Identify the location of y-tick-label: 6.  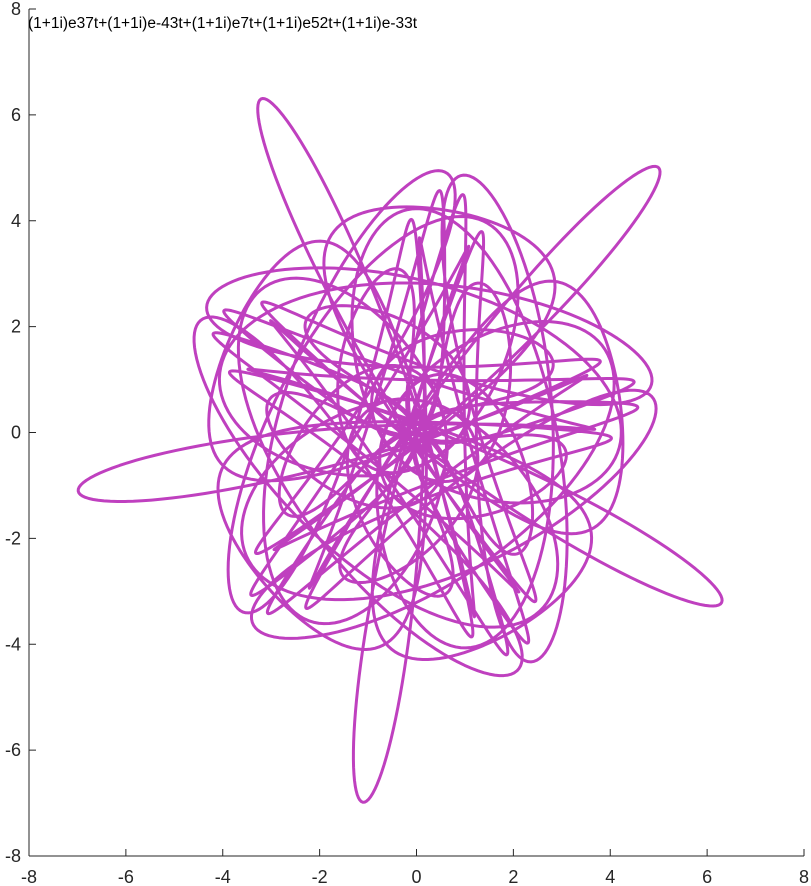
(16, 115).